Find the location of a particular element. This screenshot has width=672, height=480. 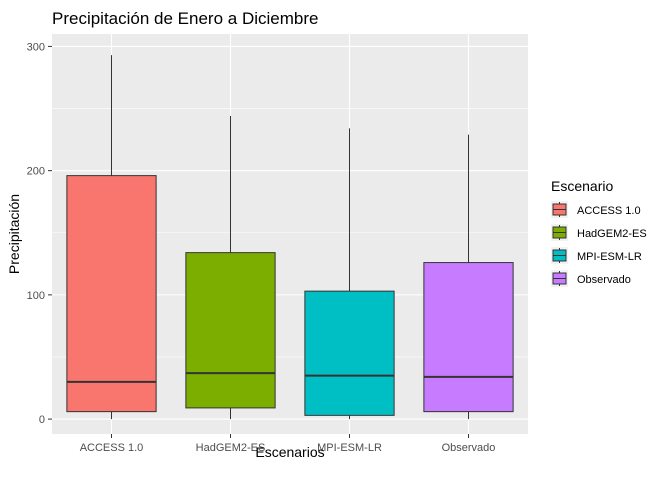

legend-label: MPI-ESM-LR is located at coordinates (609, 257).